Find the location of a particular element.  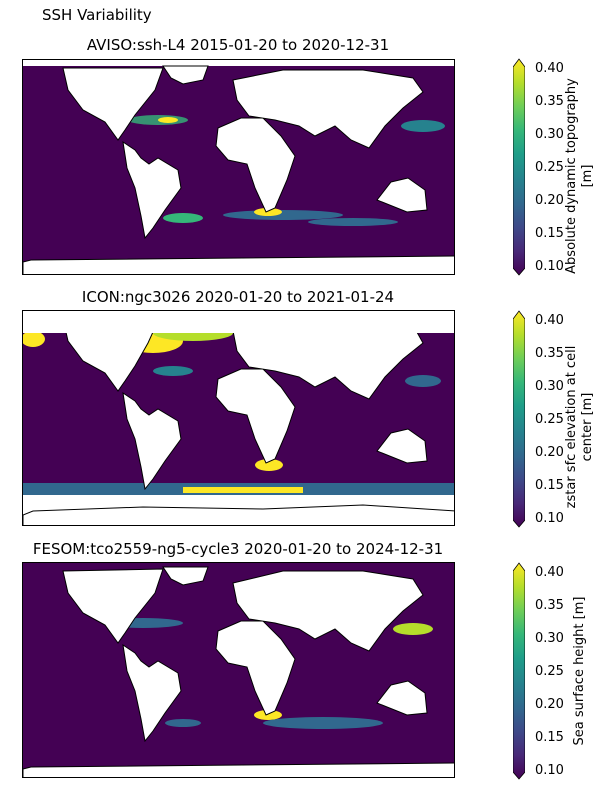

panel-1-colorbar-label: Absolute dynamic topography [m] is located at coordinates (580, 176).